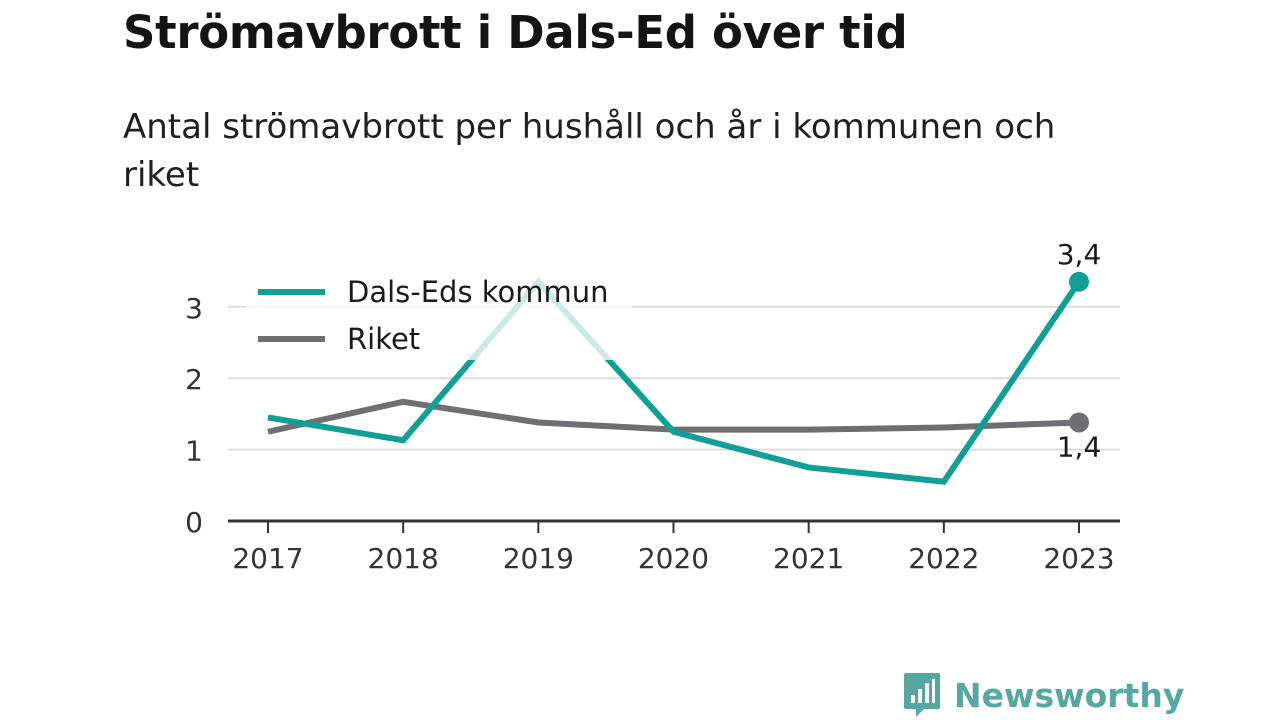 Image resolution: width=1280 pixels, height=720 pixels. Describe the element at coordinates (383, 339) in the screenshot. I see `legend-label: Riket` at that location.